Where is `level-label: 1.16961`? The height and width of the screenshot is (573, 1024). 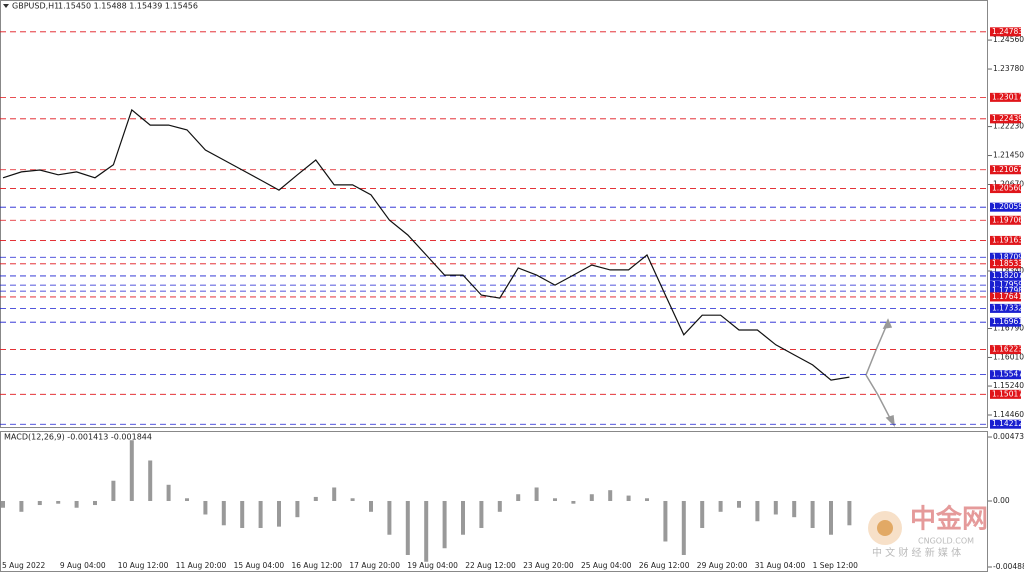 level-label: 1.16961 is located at coordinates (1007, 321).